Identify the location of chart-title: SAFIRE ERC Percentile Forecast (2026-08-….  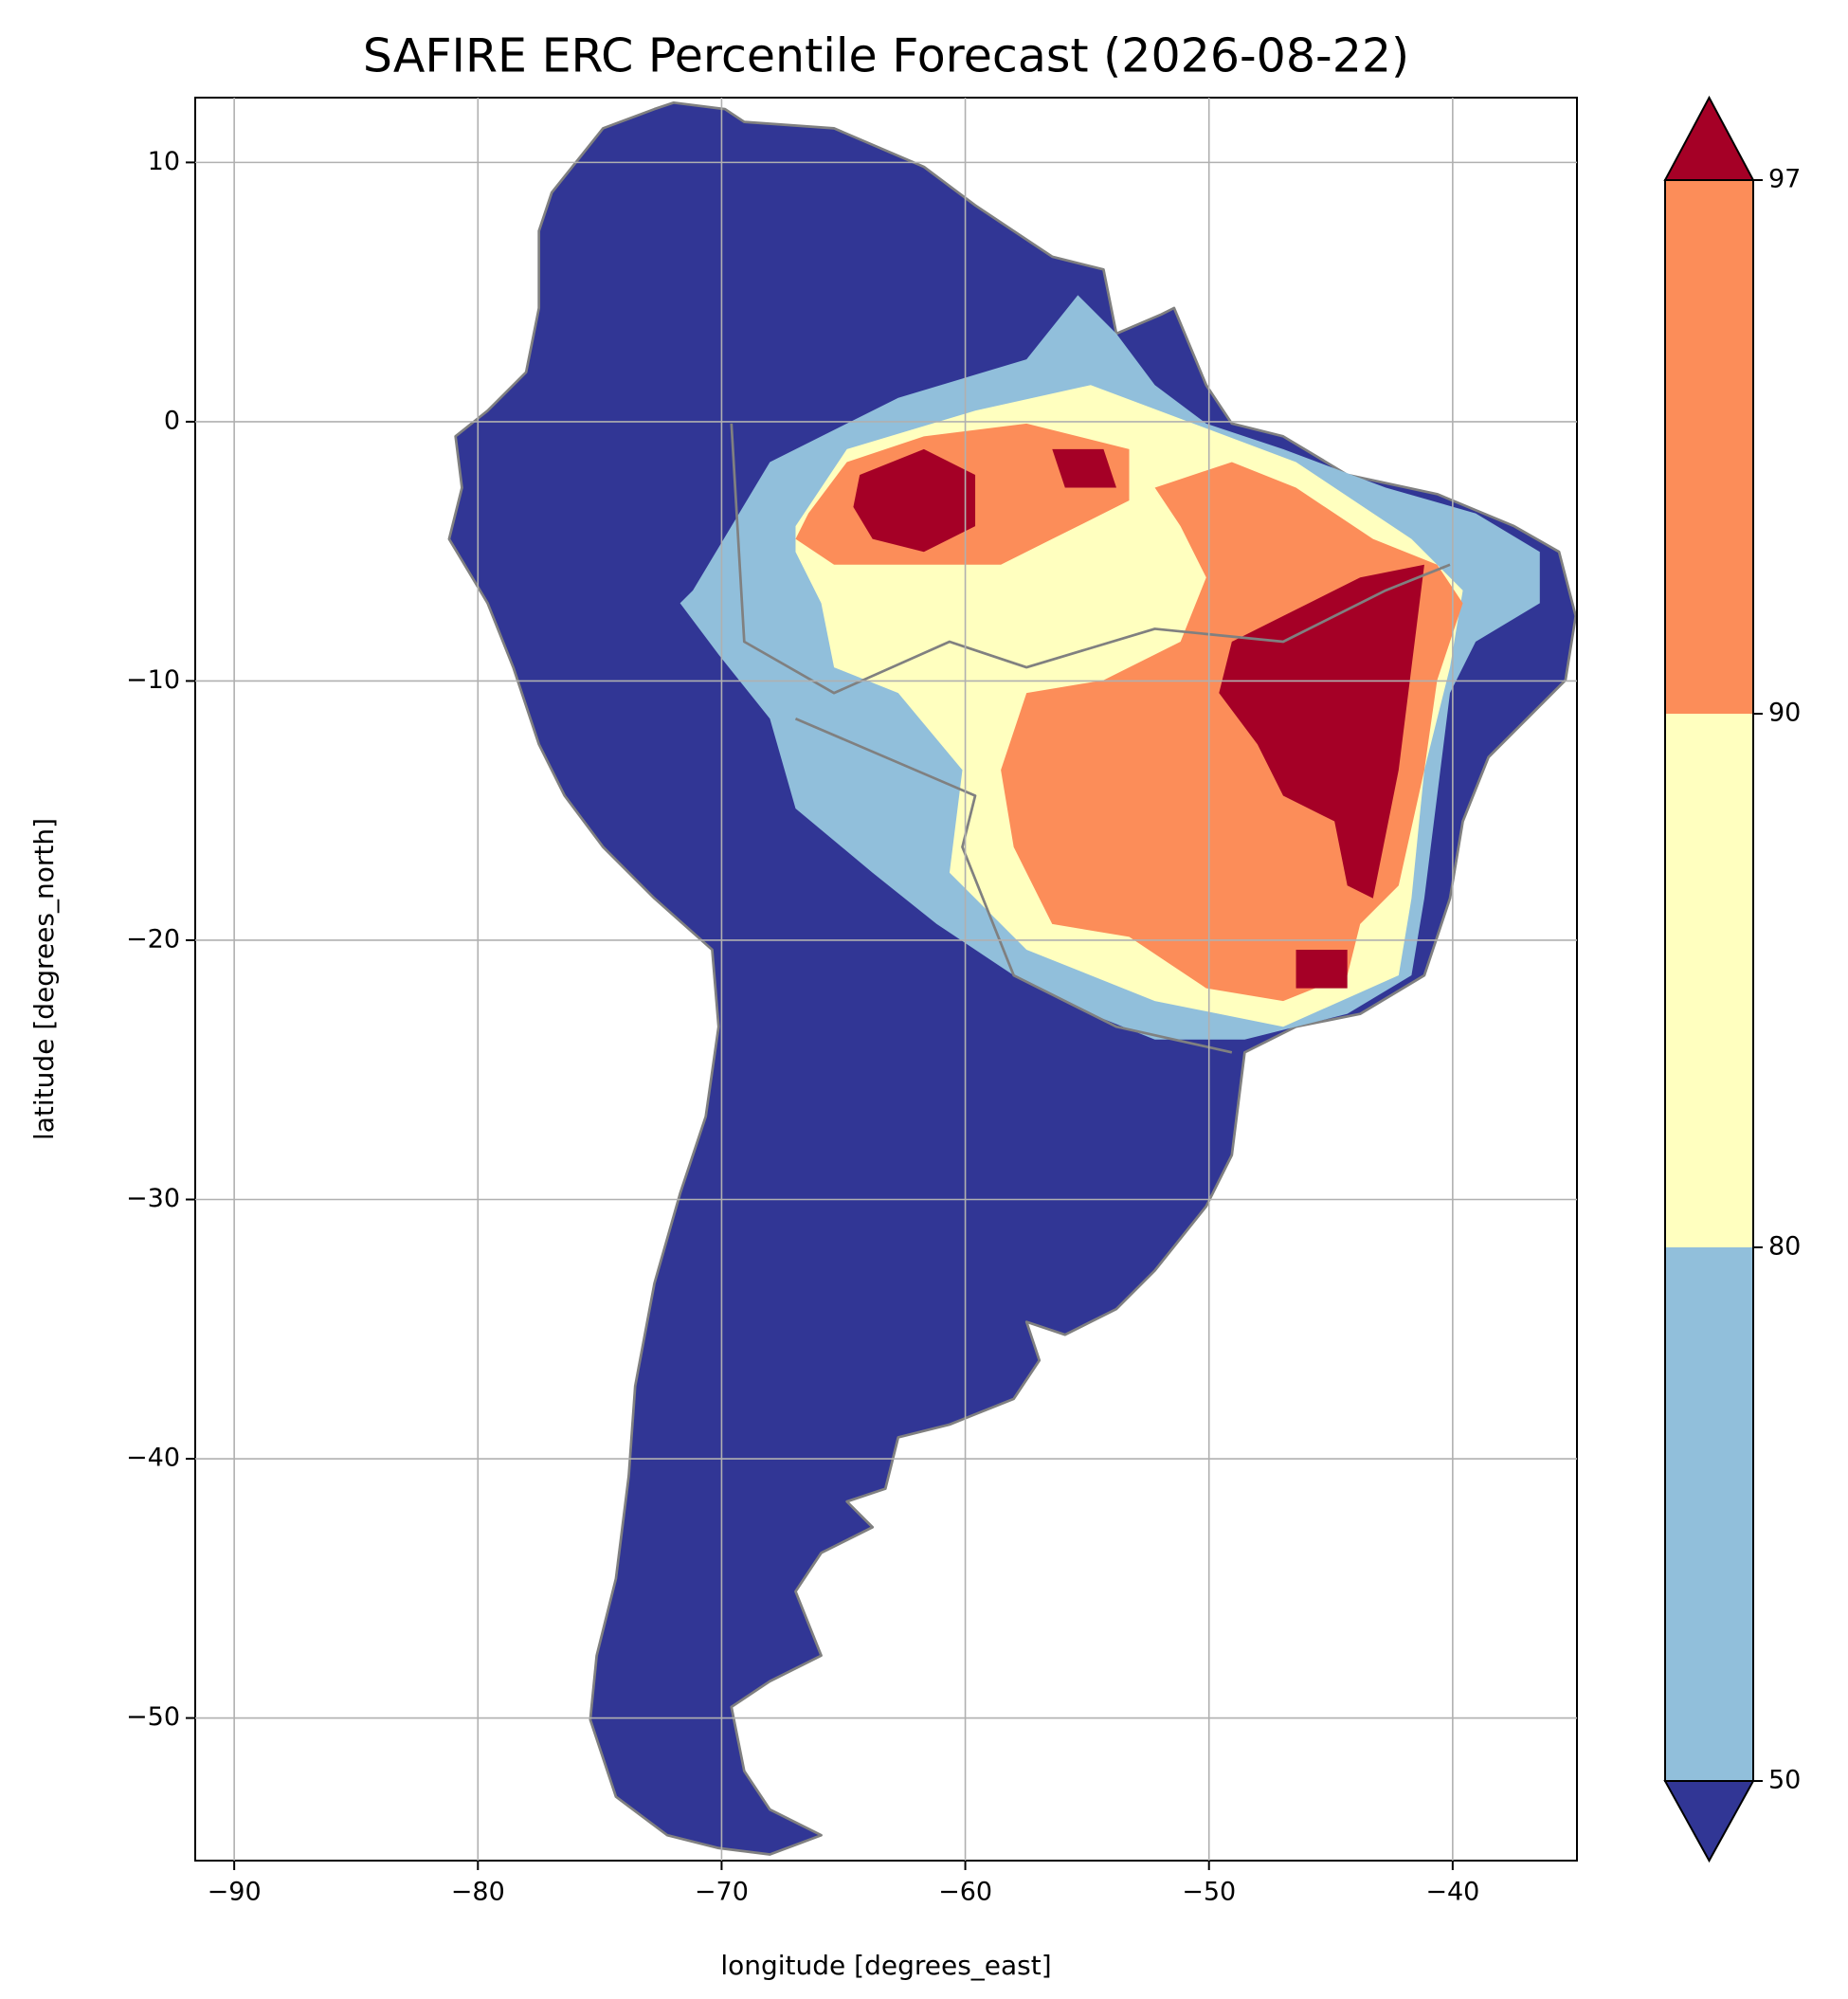
(886, 56).